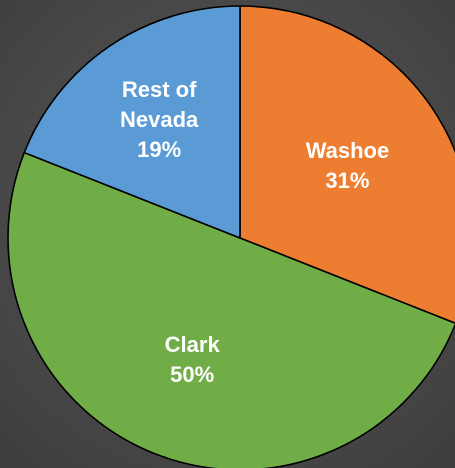 This screenshot has width=455, height=468. Describe the element at coordinates (347, 180) in the screenshot. I see `percent-label: 31%` at that location.